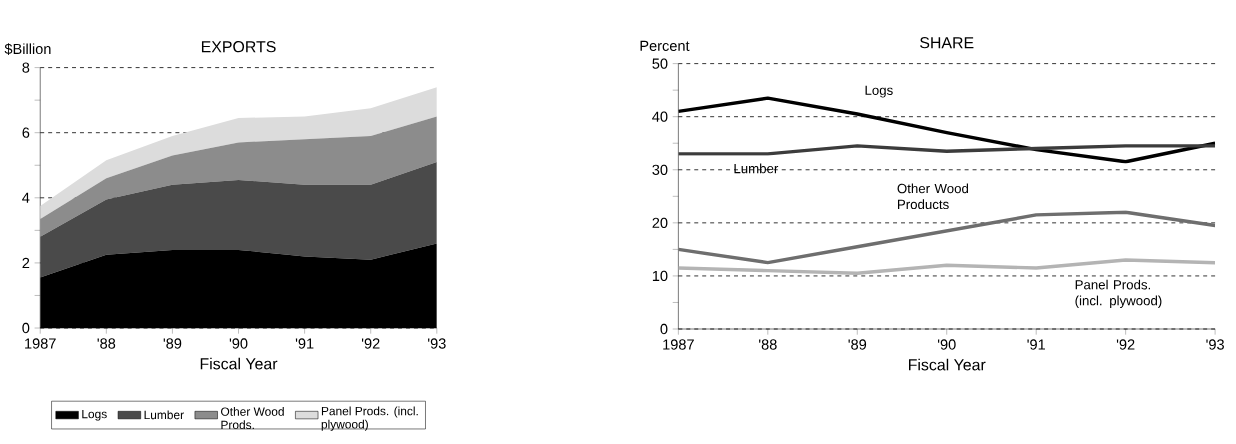 This screenshot has height=444, width=1236. I want to click on y-tick-label: 40, so click(660, 116).